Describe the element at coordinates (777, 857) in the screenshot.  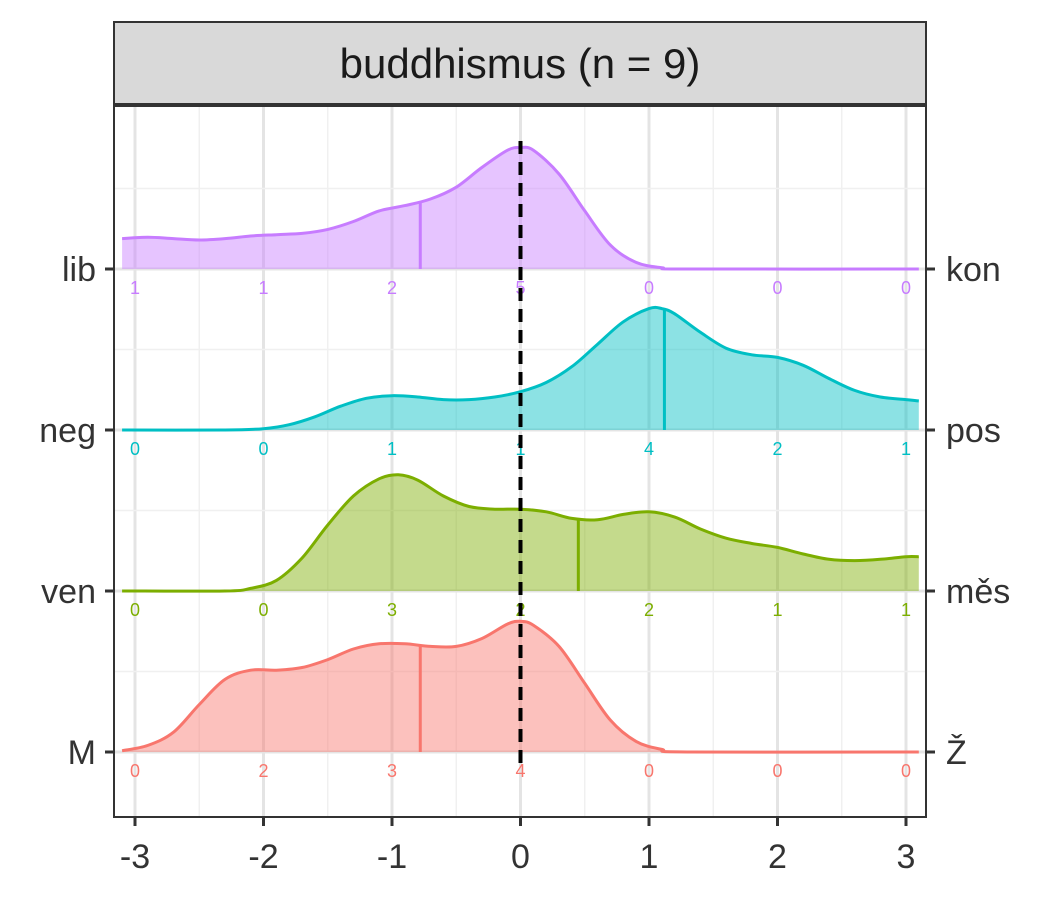
I see `x-tick-label: 2` at that location.